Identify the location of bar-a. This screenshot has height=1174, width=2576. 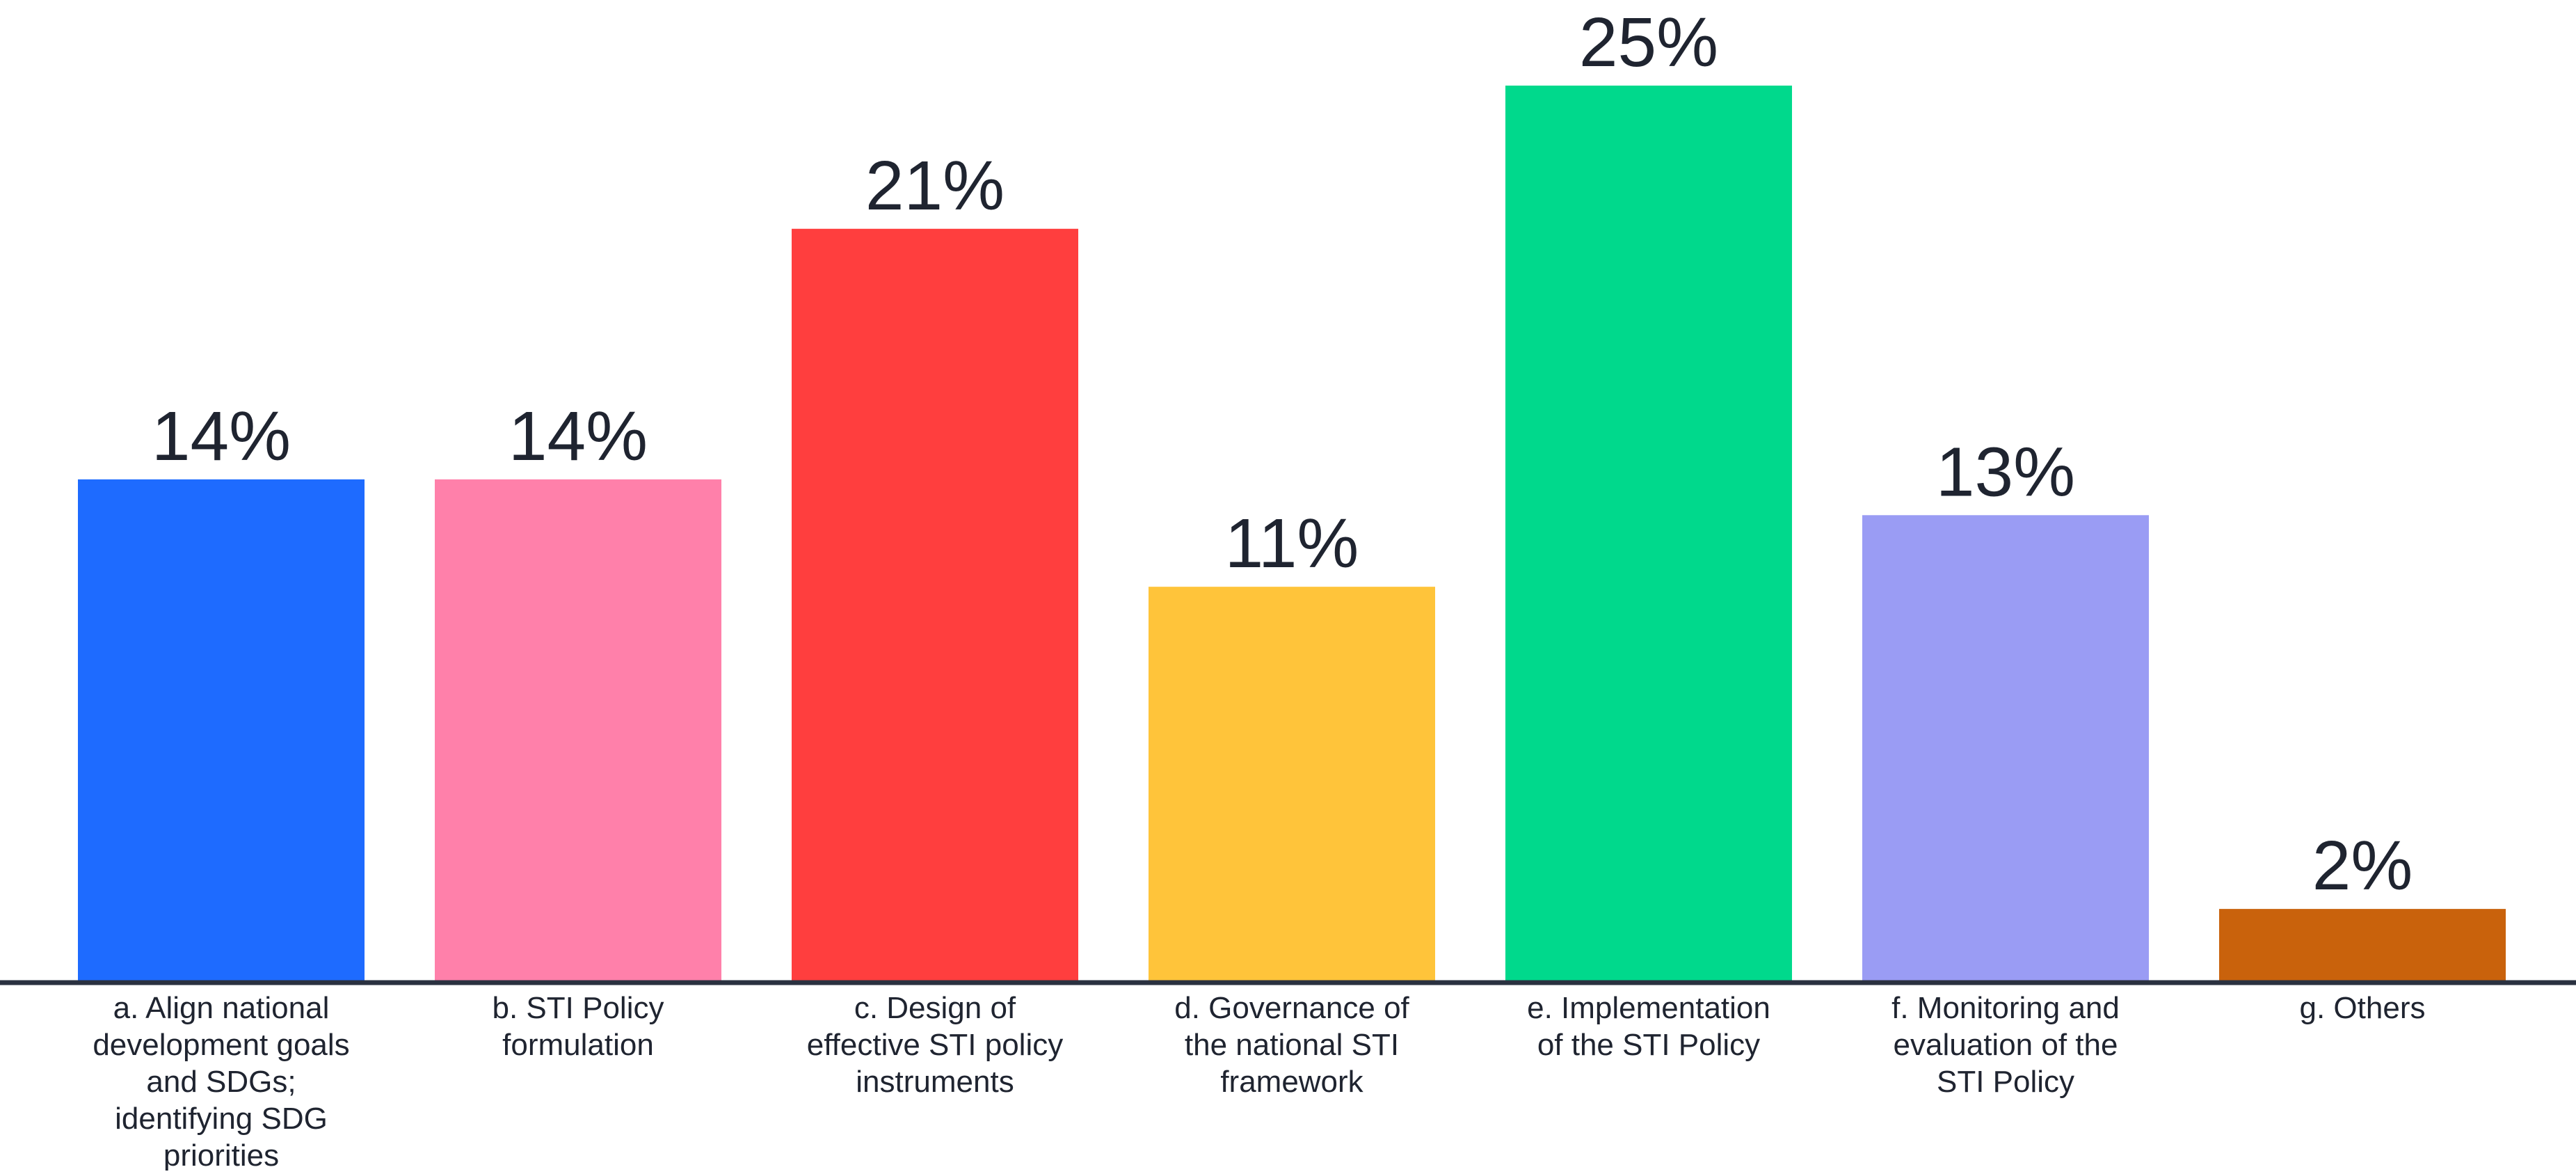
(221, 730).